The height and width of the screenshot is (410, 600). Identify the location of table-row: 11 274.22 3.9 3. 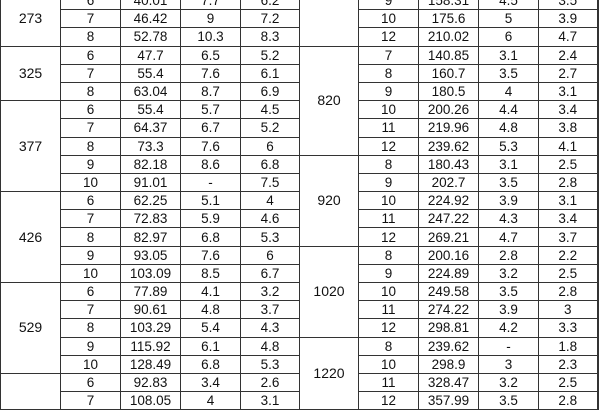
(449, 310).